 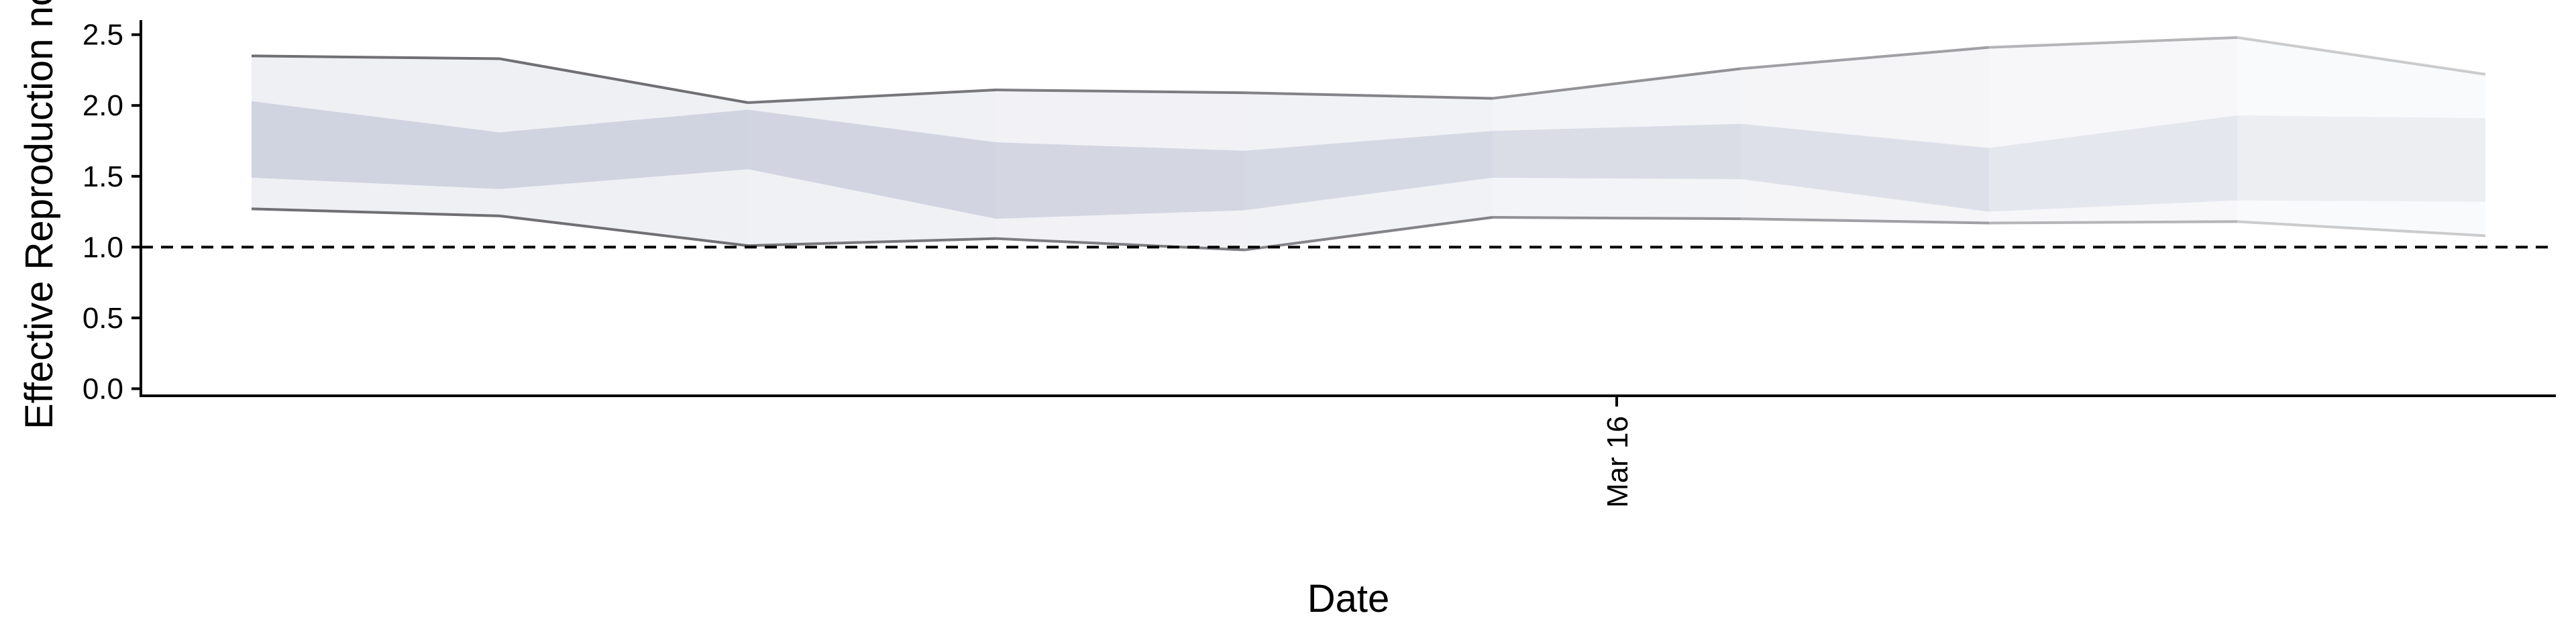 I want to click on x-axis-ticks: Mar 16, so click(x=1617, y=452).